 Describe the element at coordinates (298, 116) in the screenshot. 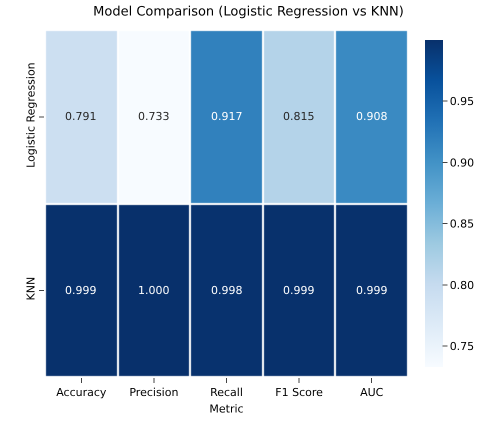

I see `data-label: 0.815` at that location.